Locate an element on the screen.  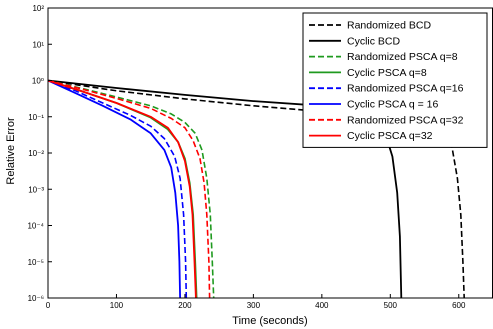
legend-label-1: Cyclic BCD is located at coordinates (374, 41).